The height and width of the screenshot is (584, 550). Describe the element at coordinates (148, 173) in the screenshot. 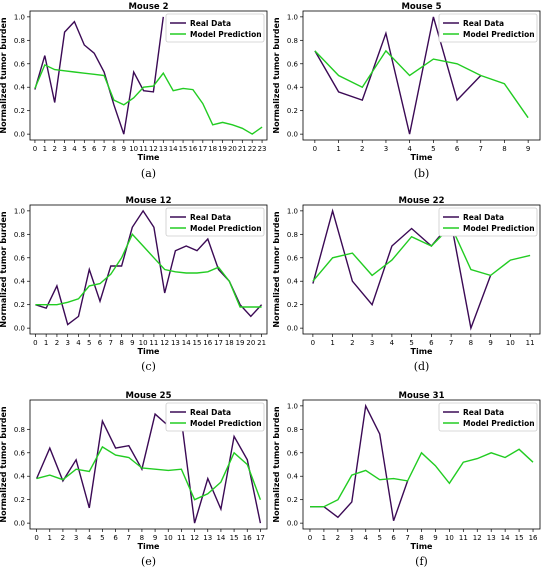

I see `panel-caption: (a)` at that location.